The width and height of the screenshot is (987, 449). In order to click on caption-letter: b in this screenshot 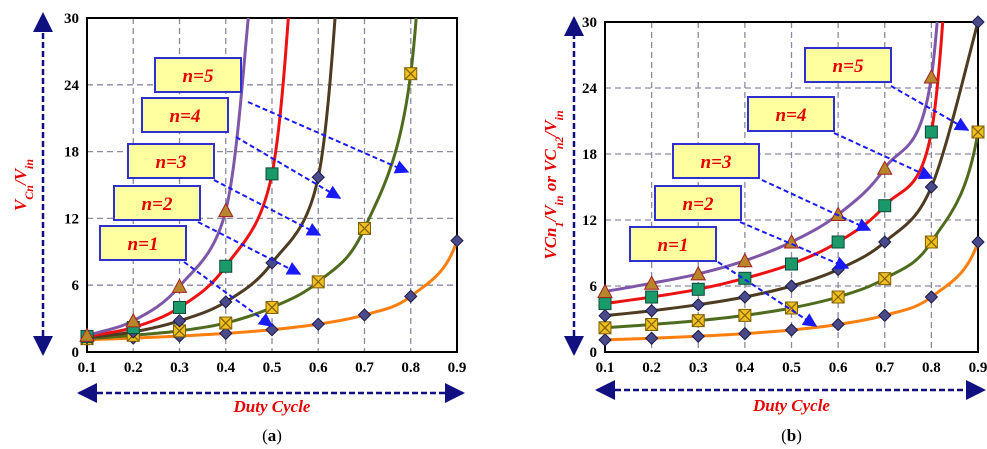, I will do `click(791, 435)`.